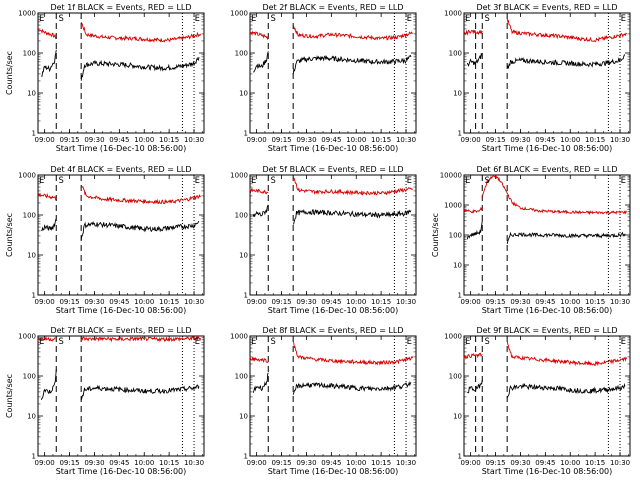 The height and width of the screenshot is (480, 640). What do you see at coordinates (546, 7) in the screenshot?
I see `panel-title: Det 3f BLACK = Events, RED = LLD` at bounding box center [546, 7].